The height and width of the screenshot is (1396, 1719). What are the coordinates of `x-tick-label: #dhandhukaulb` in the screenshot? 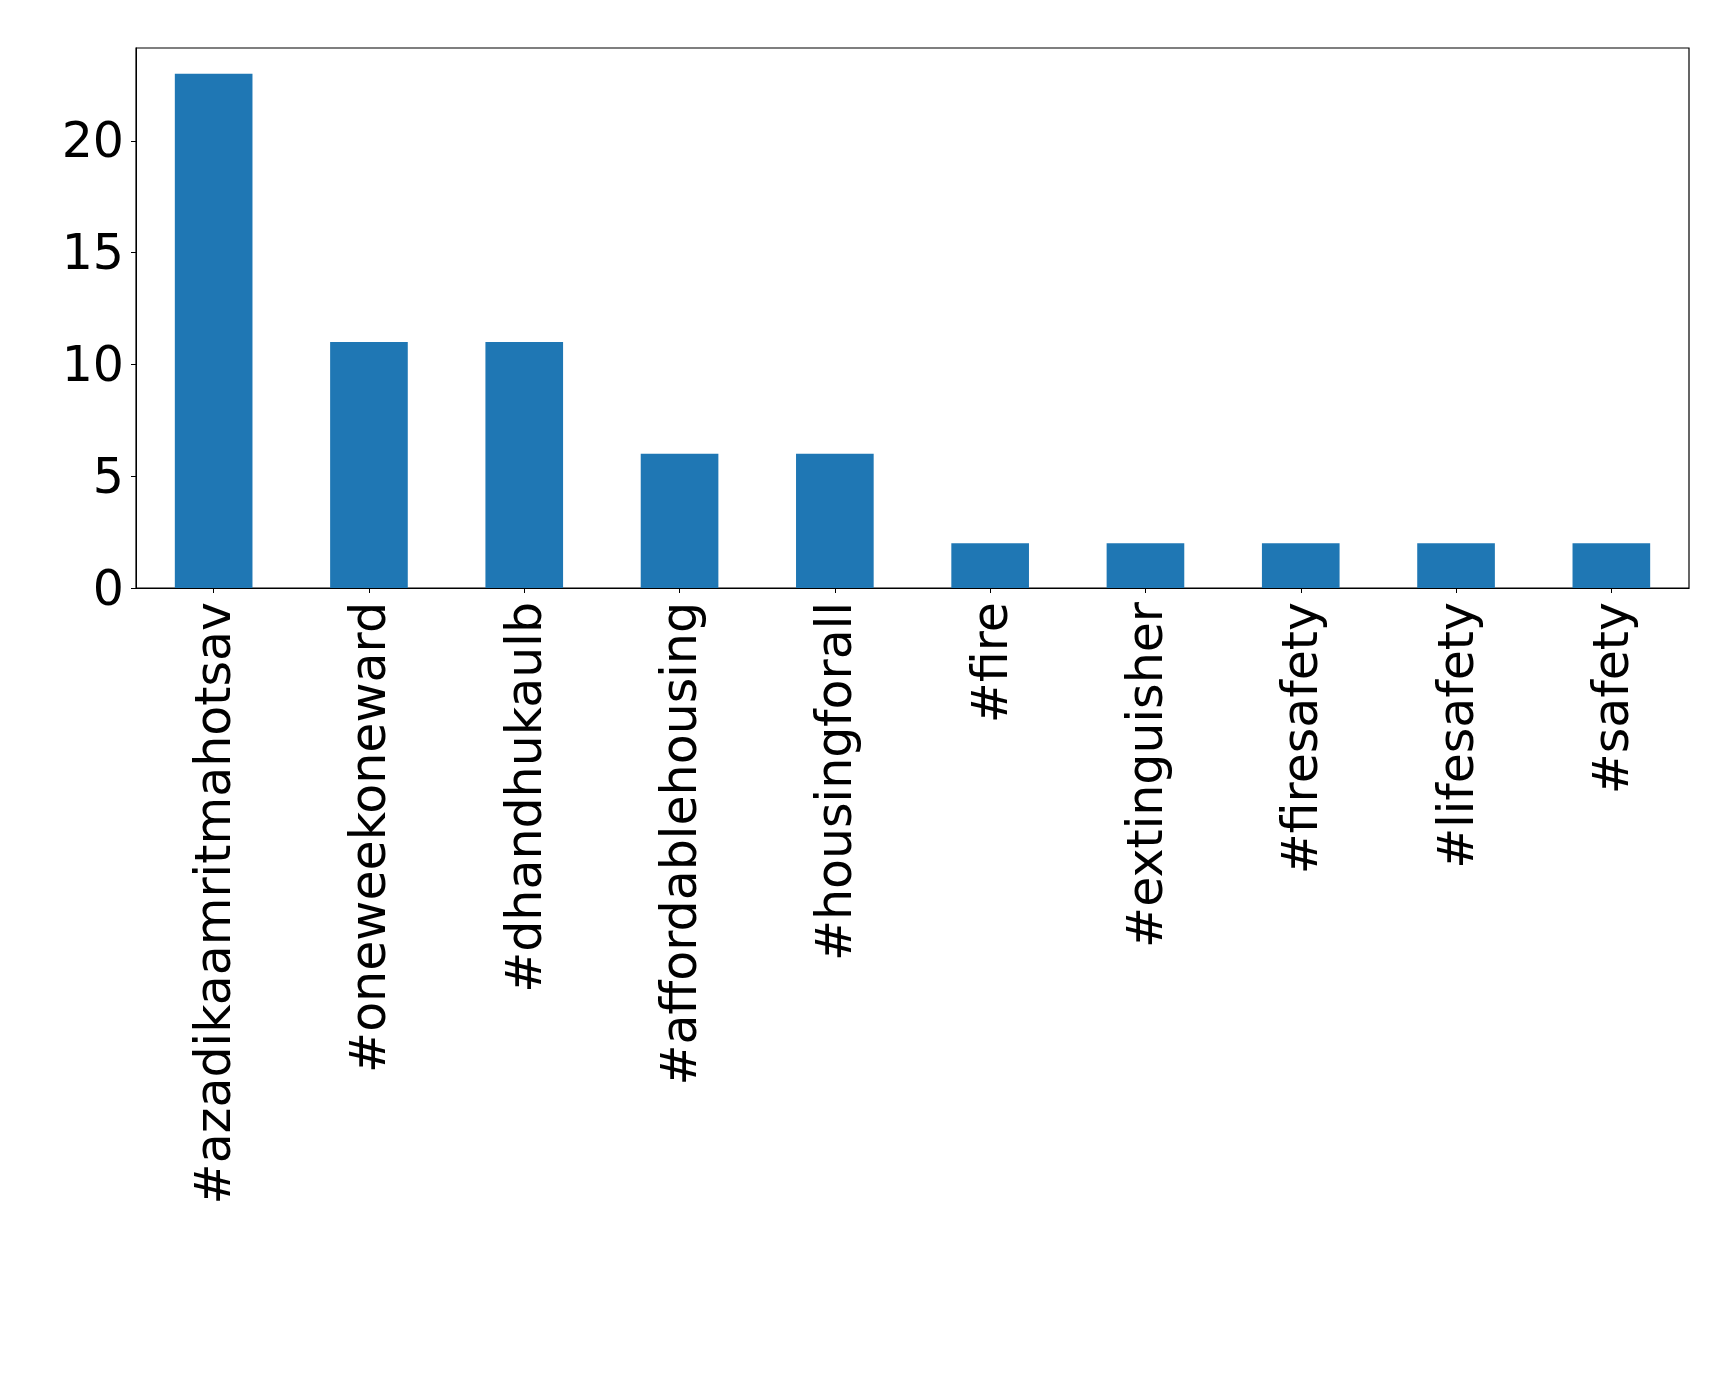 It's located at (524, 797).